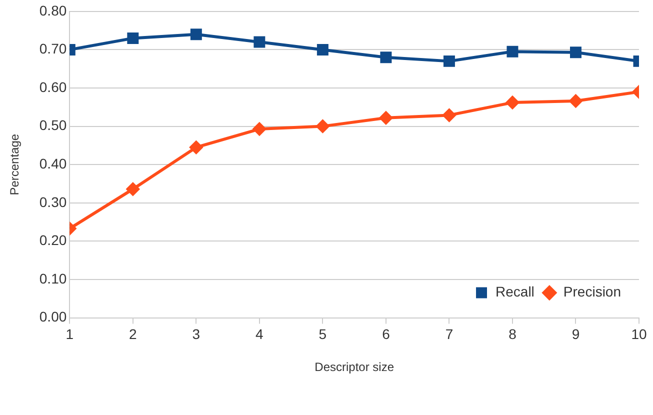  Describe the element at coordinates (53, 316) in the screenshot. I see `y-tick-label: 0.00` at that location.